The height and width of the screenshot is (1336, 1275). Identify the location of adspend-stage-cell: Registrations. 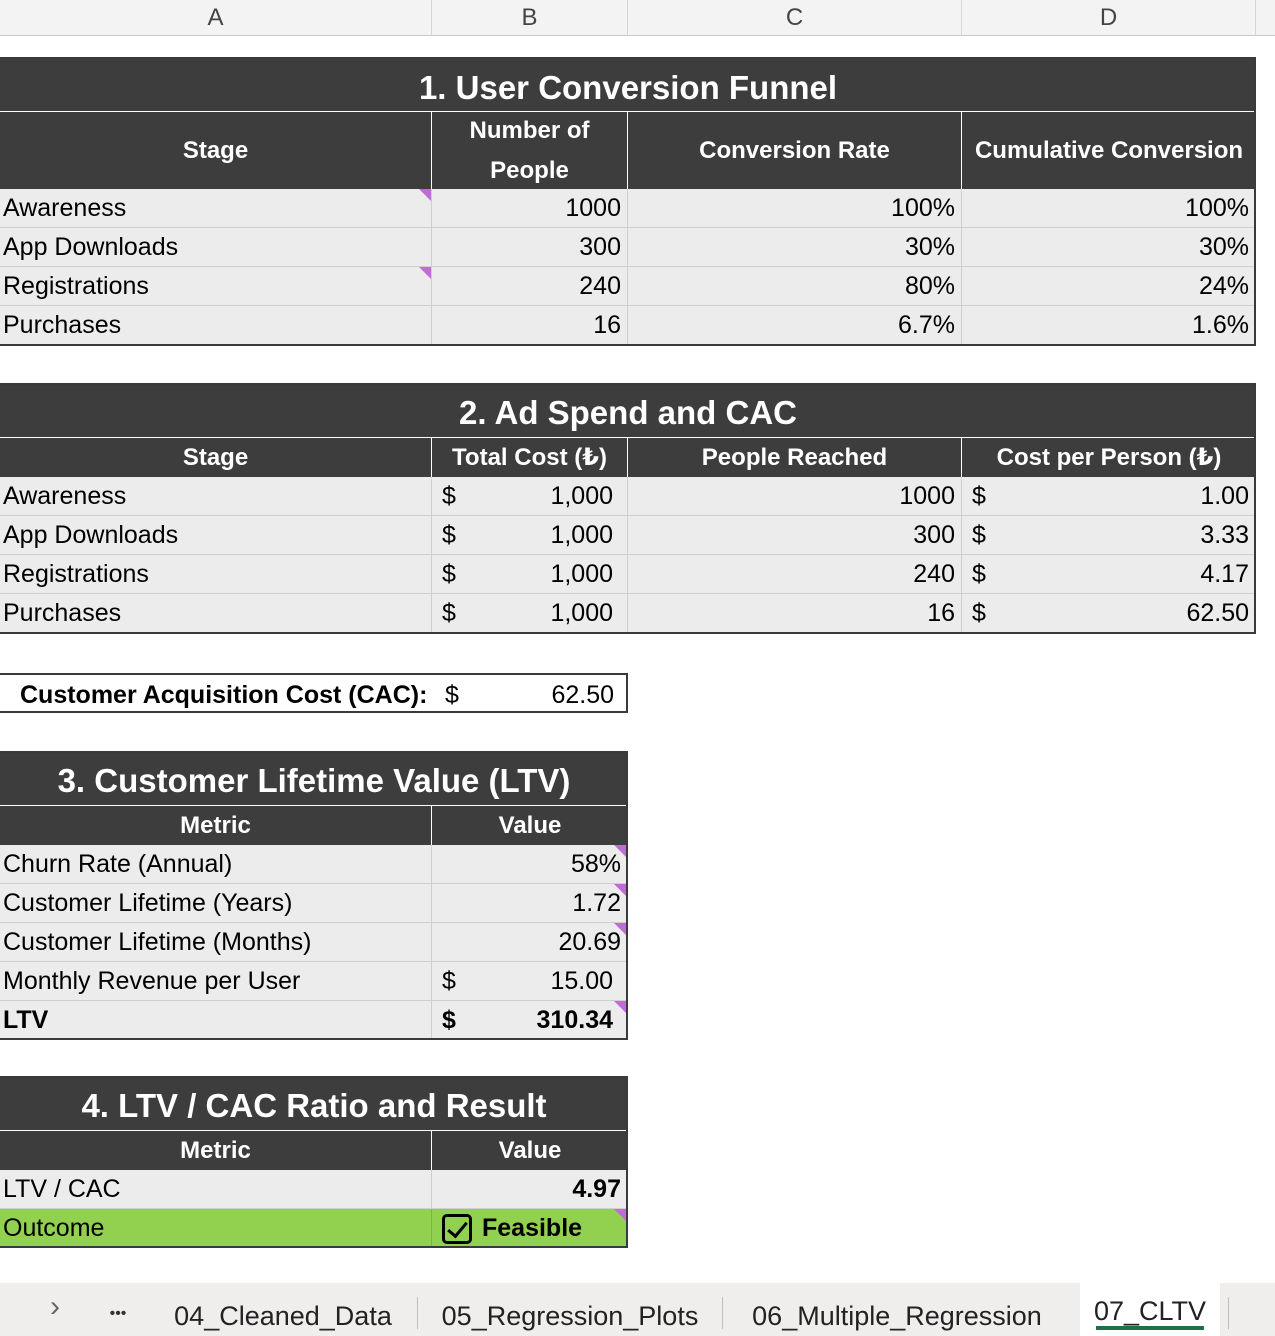
(216, 574).